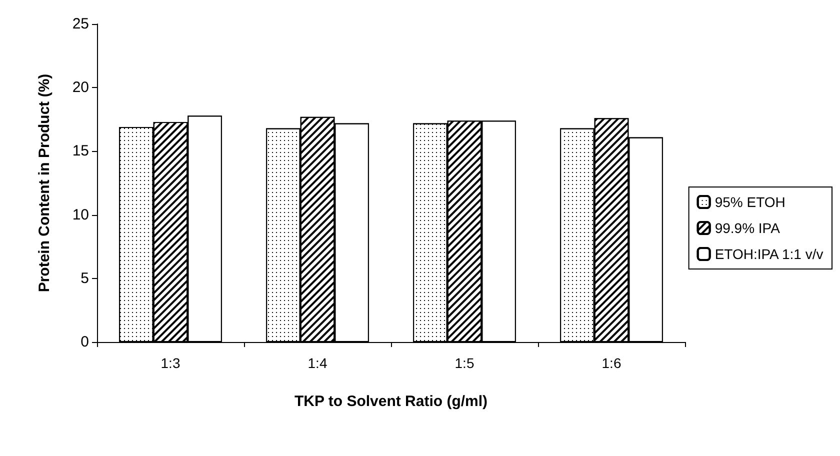 The width and height of the screenshot is (840, 456). Describe the element at coordinates (84, 342) in the screenshot. I see `y-tick-label: 0` at that location.